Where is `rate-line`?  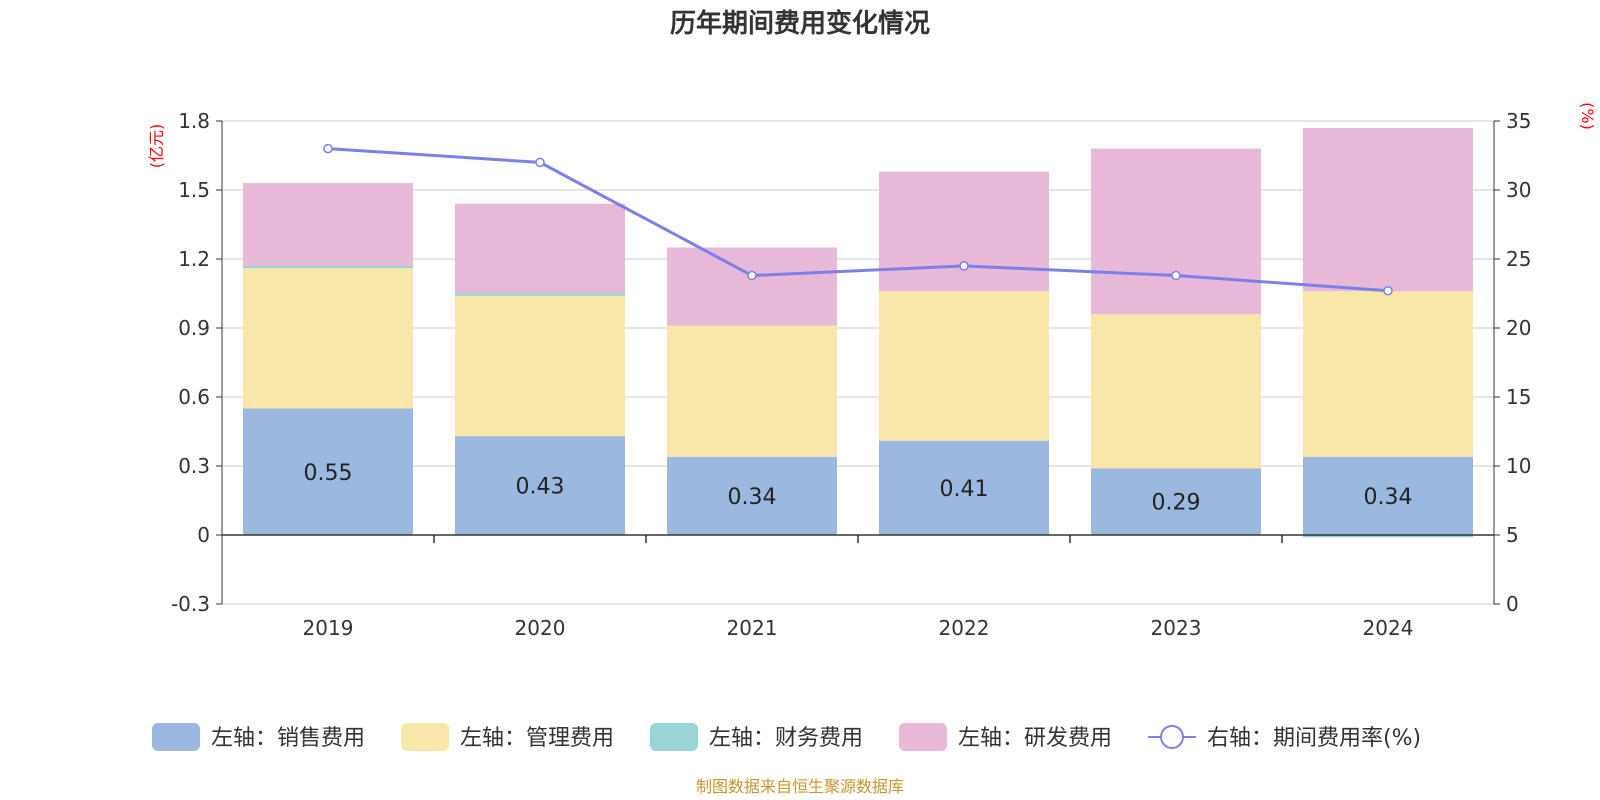 rate-line is located at coordinates (858, 220).